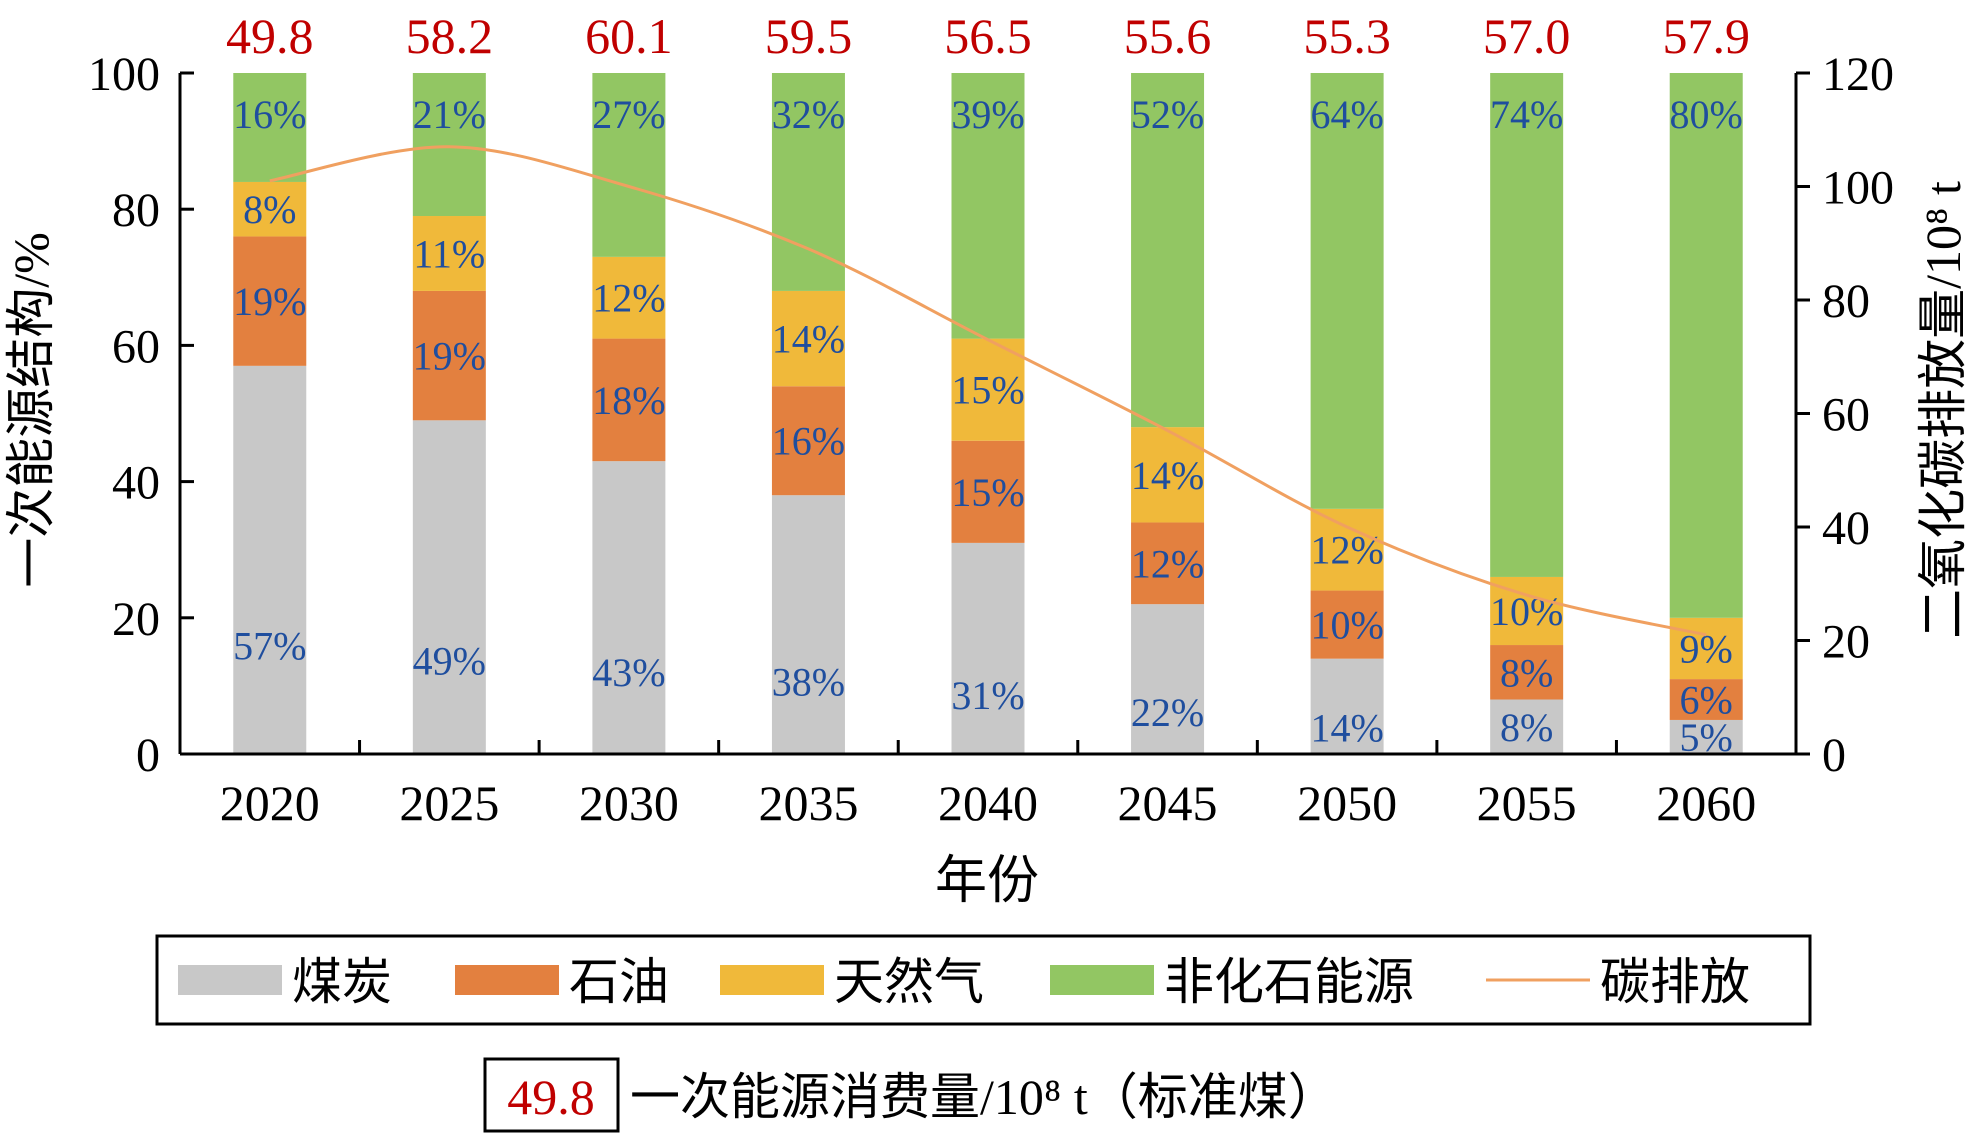 The image size is (1982, 1138). Describe the element at coordinates (1846, 301) in the screenshot. I see `right-tick-label-80: 80` at that location.